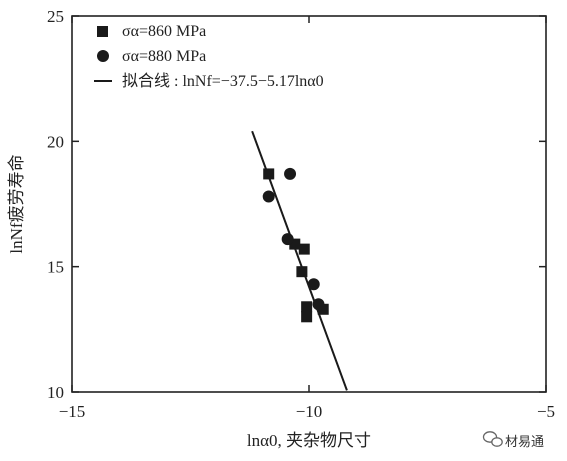  What do you see at coordinates (223, 81) in the screenshot?
I see `legend-label-fit-line: 拟合线 : lnNf=−37.5−5.17lnα0` at bounding box center [223, 81].